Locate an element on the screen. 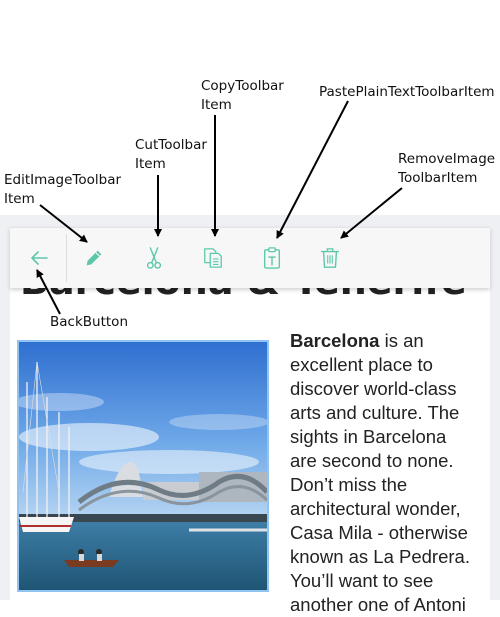  annotation-cut-toolbar-item: CutToolbar Item is located at coordinates (171, 154).